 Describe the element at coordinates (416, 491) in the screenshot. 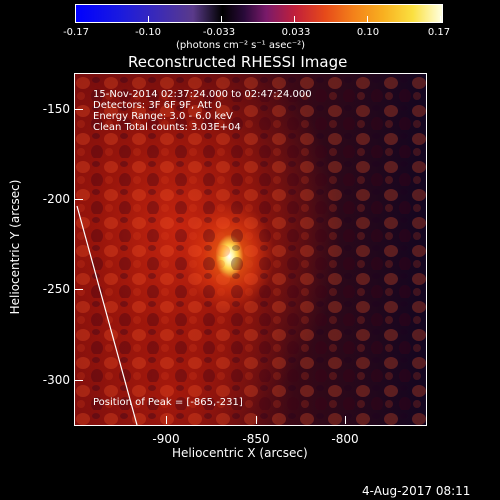

I see `timestamp-footer: 4-Aug-2017 08:11` at that location.